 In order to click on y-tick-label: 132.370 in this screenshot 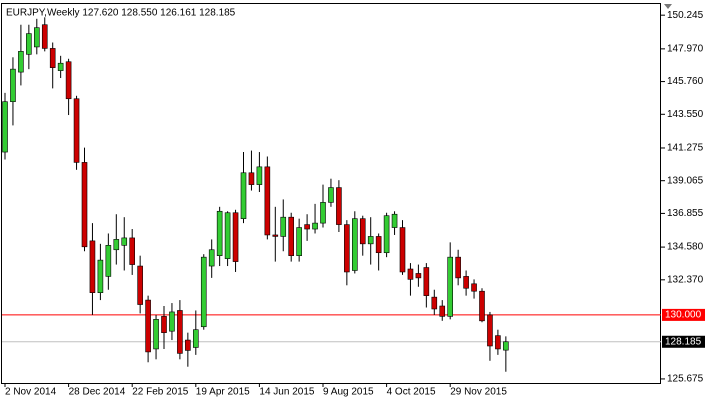, I will do `click(685, 279)`.